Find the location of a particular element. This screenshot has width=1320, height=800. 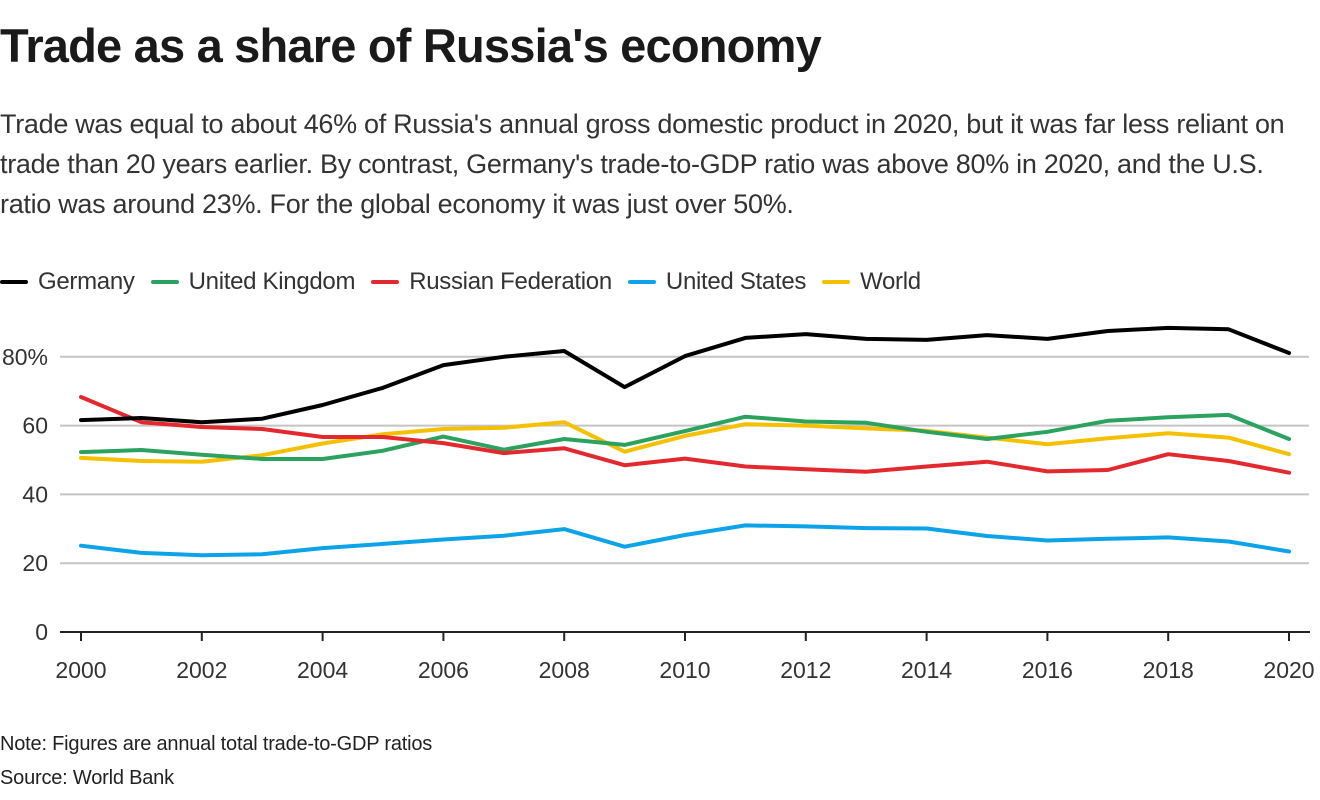

series-line-germany is located at coordinates (685, 375).